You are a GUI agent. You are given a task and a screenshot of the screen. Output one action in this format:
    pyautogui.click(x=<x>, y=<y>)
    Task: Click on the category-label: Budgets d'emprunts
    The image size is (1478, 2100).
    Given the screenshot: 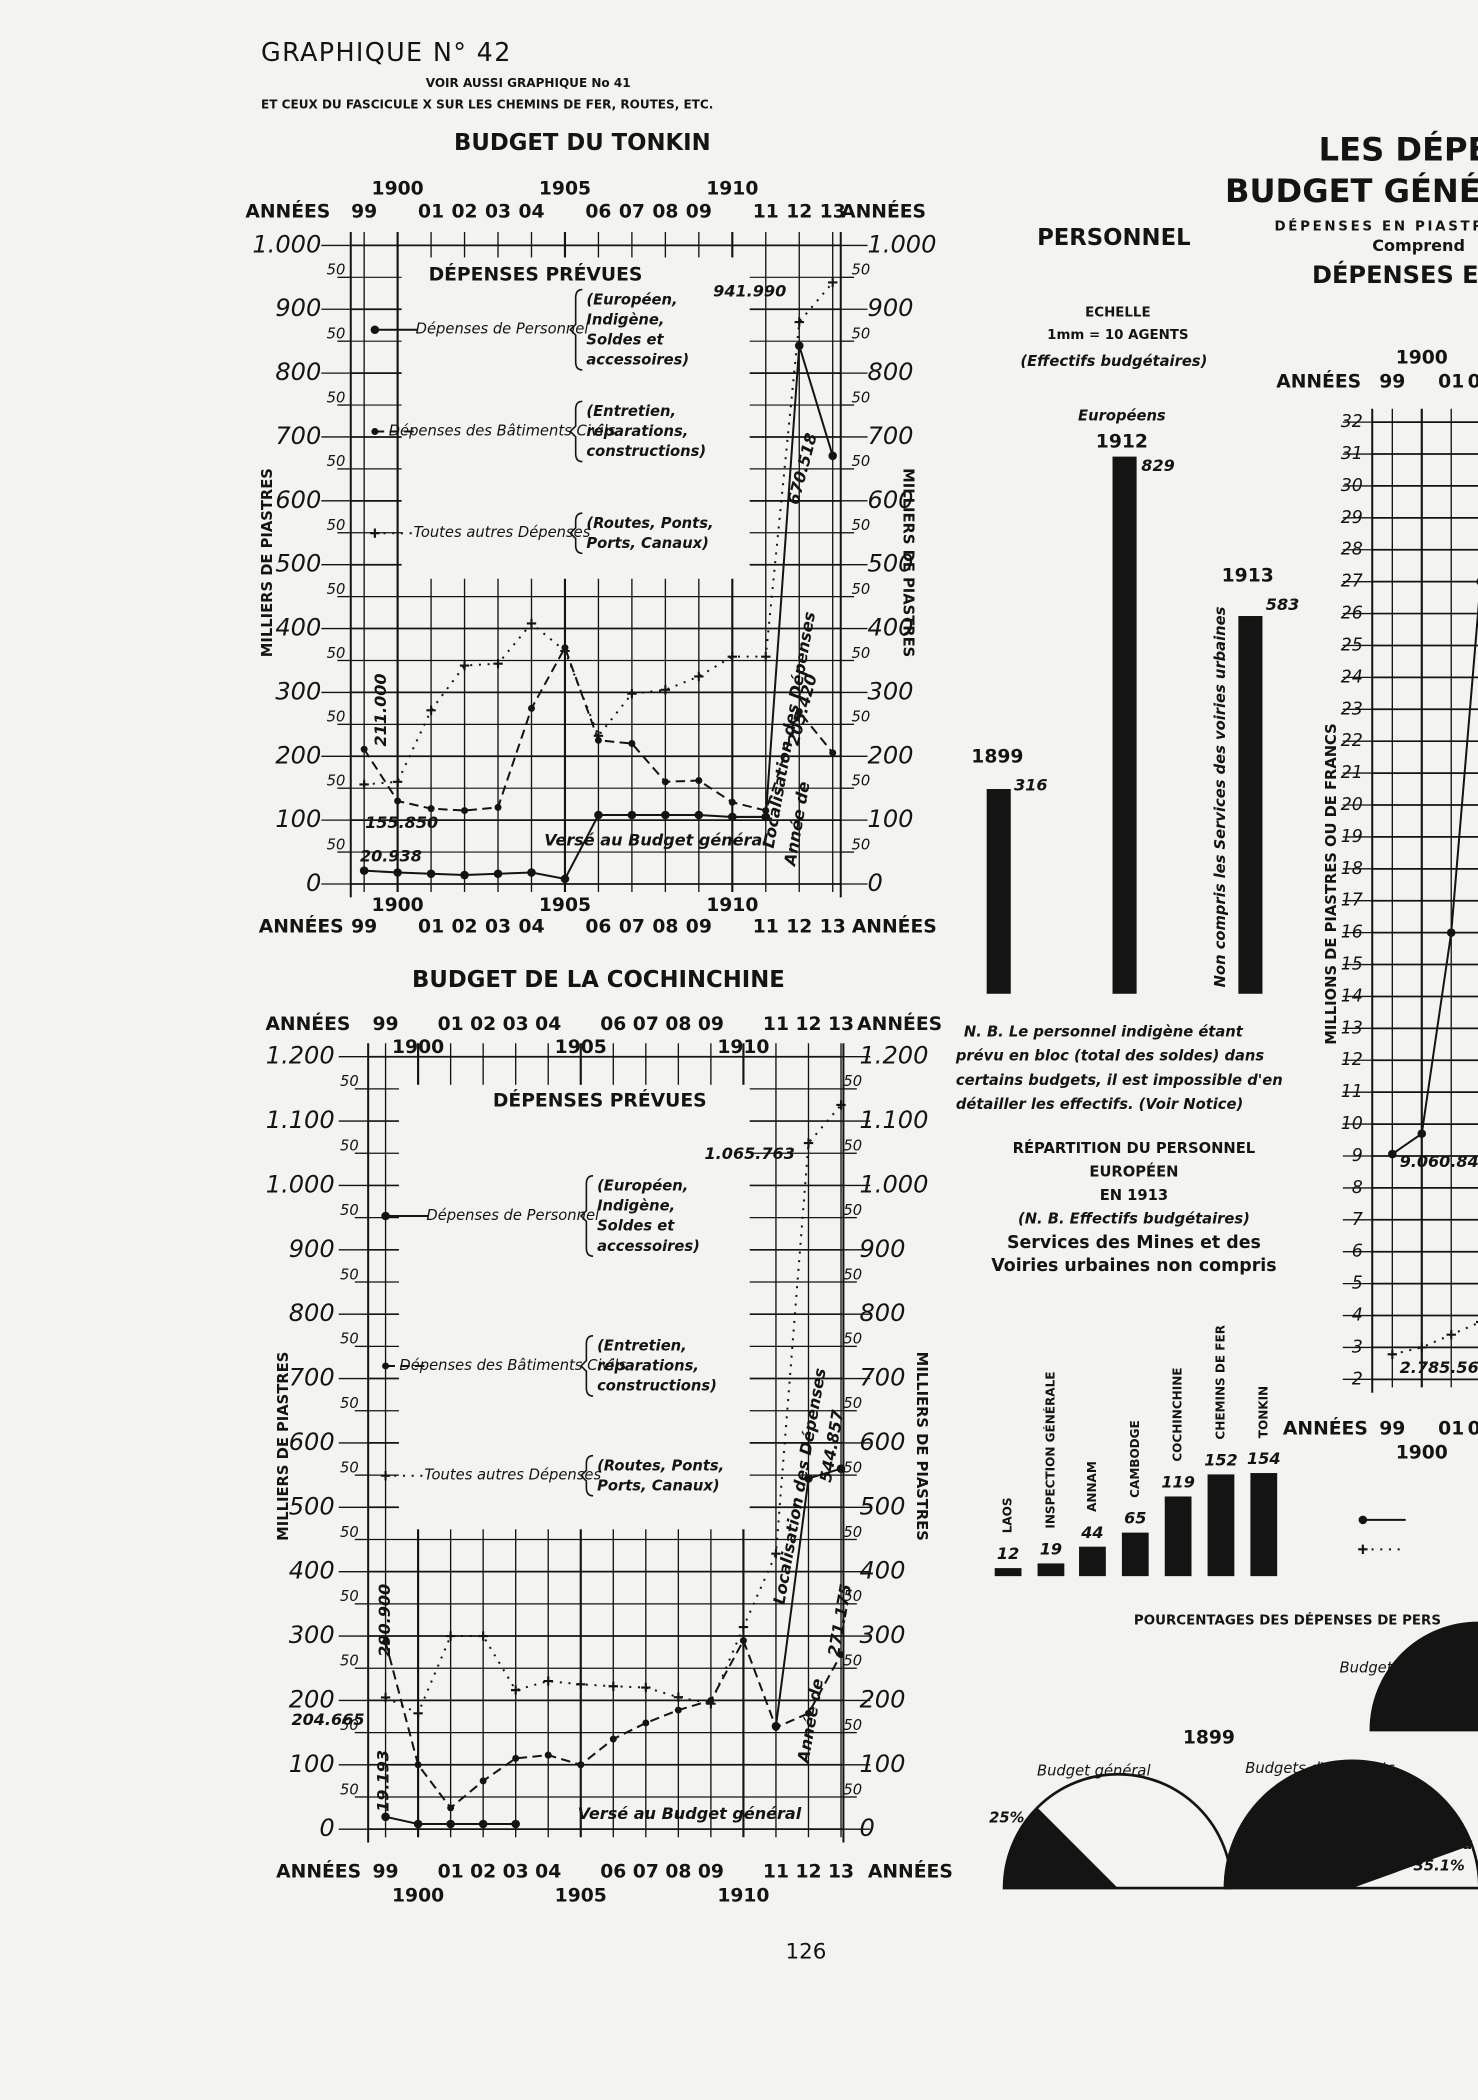 What is the action you would take?
    pyautogui.click(x=1320, y=1768)
    